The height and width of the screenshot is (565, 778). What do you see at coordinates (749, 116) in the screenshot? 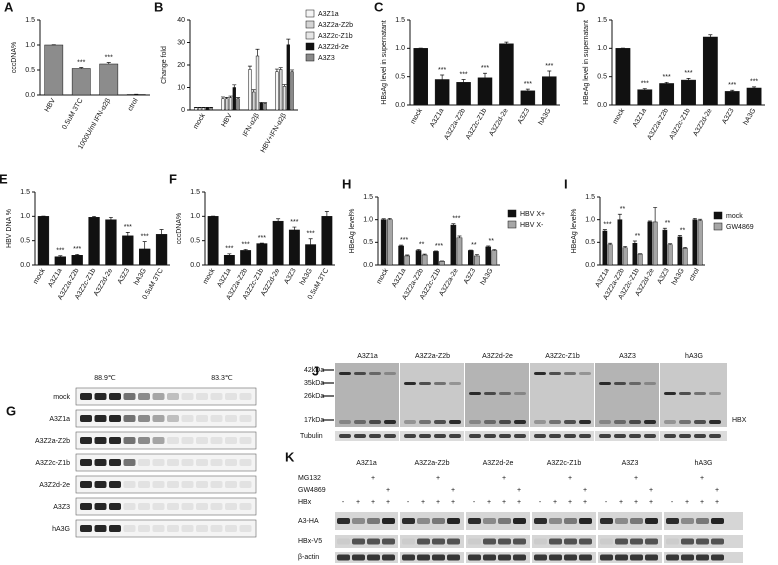
I see `x-tick-label: hA3G` at bounding box center [749, 116].